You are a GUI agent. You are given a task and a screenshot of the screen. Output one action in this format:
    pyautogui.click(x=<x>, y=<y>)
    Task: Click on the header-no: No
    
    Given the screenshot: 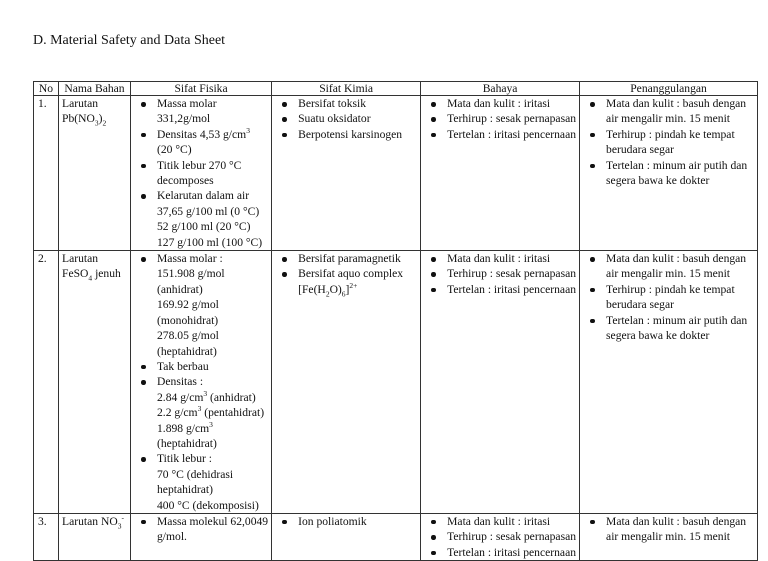 What is the action you would take?
    pyautogui.click(x=46, y=88)
    